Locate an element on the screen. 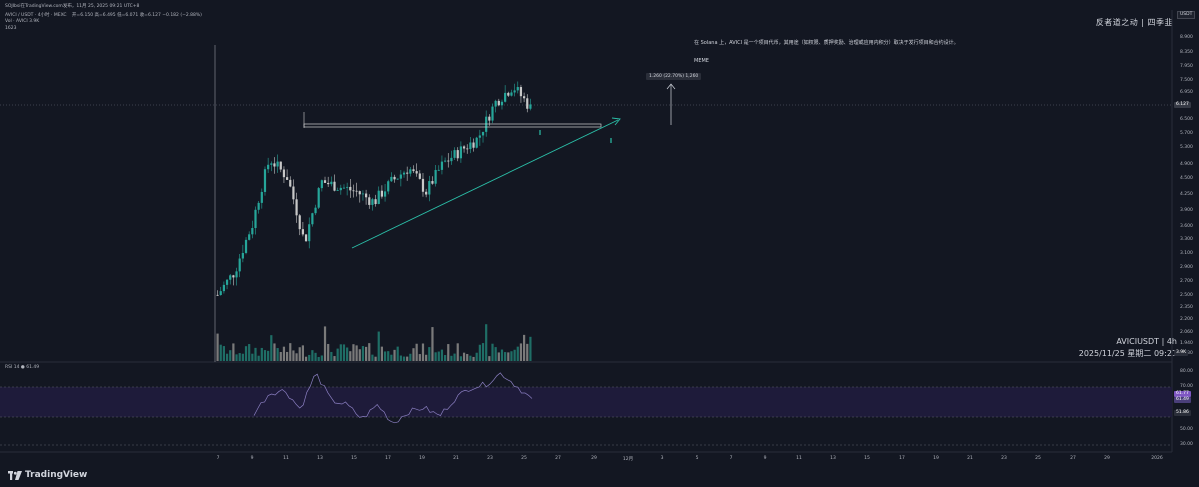 This screenshot has height=487, width=1199. price-tick: 3.900 is located at coordinates (1186, 210).